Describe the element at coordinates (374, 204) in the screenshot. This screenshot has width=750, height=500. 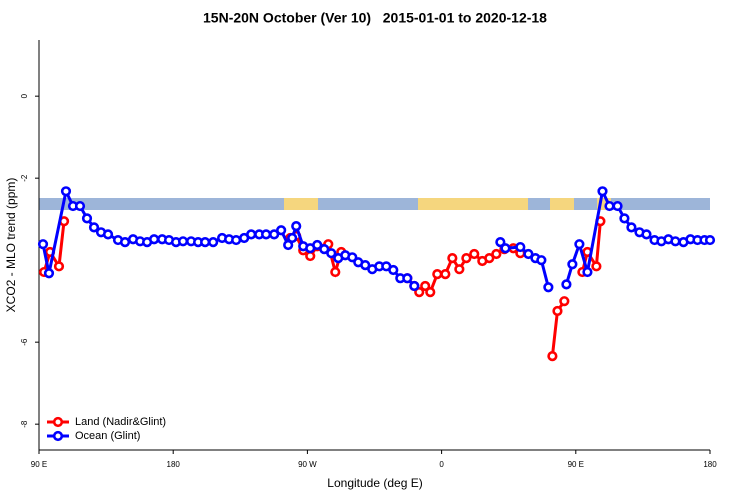
I see `map-strip` at that location.